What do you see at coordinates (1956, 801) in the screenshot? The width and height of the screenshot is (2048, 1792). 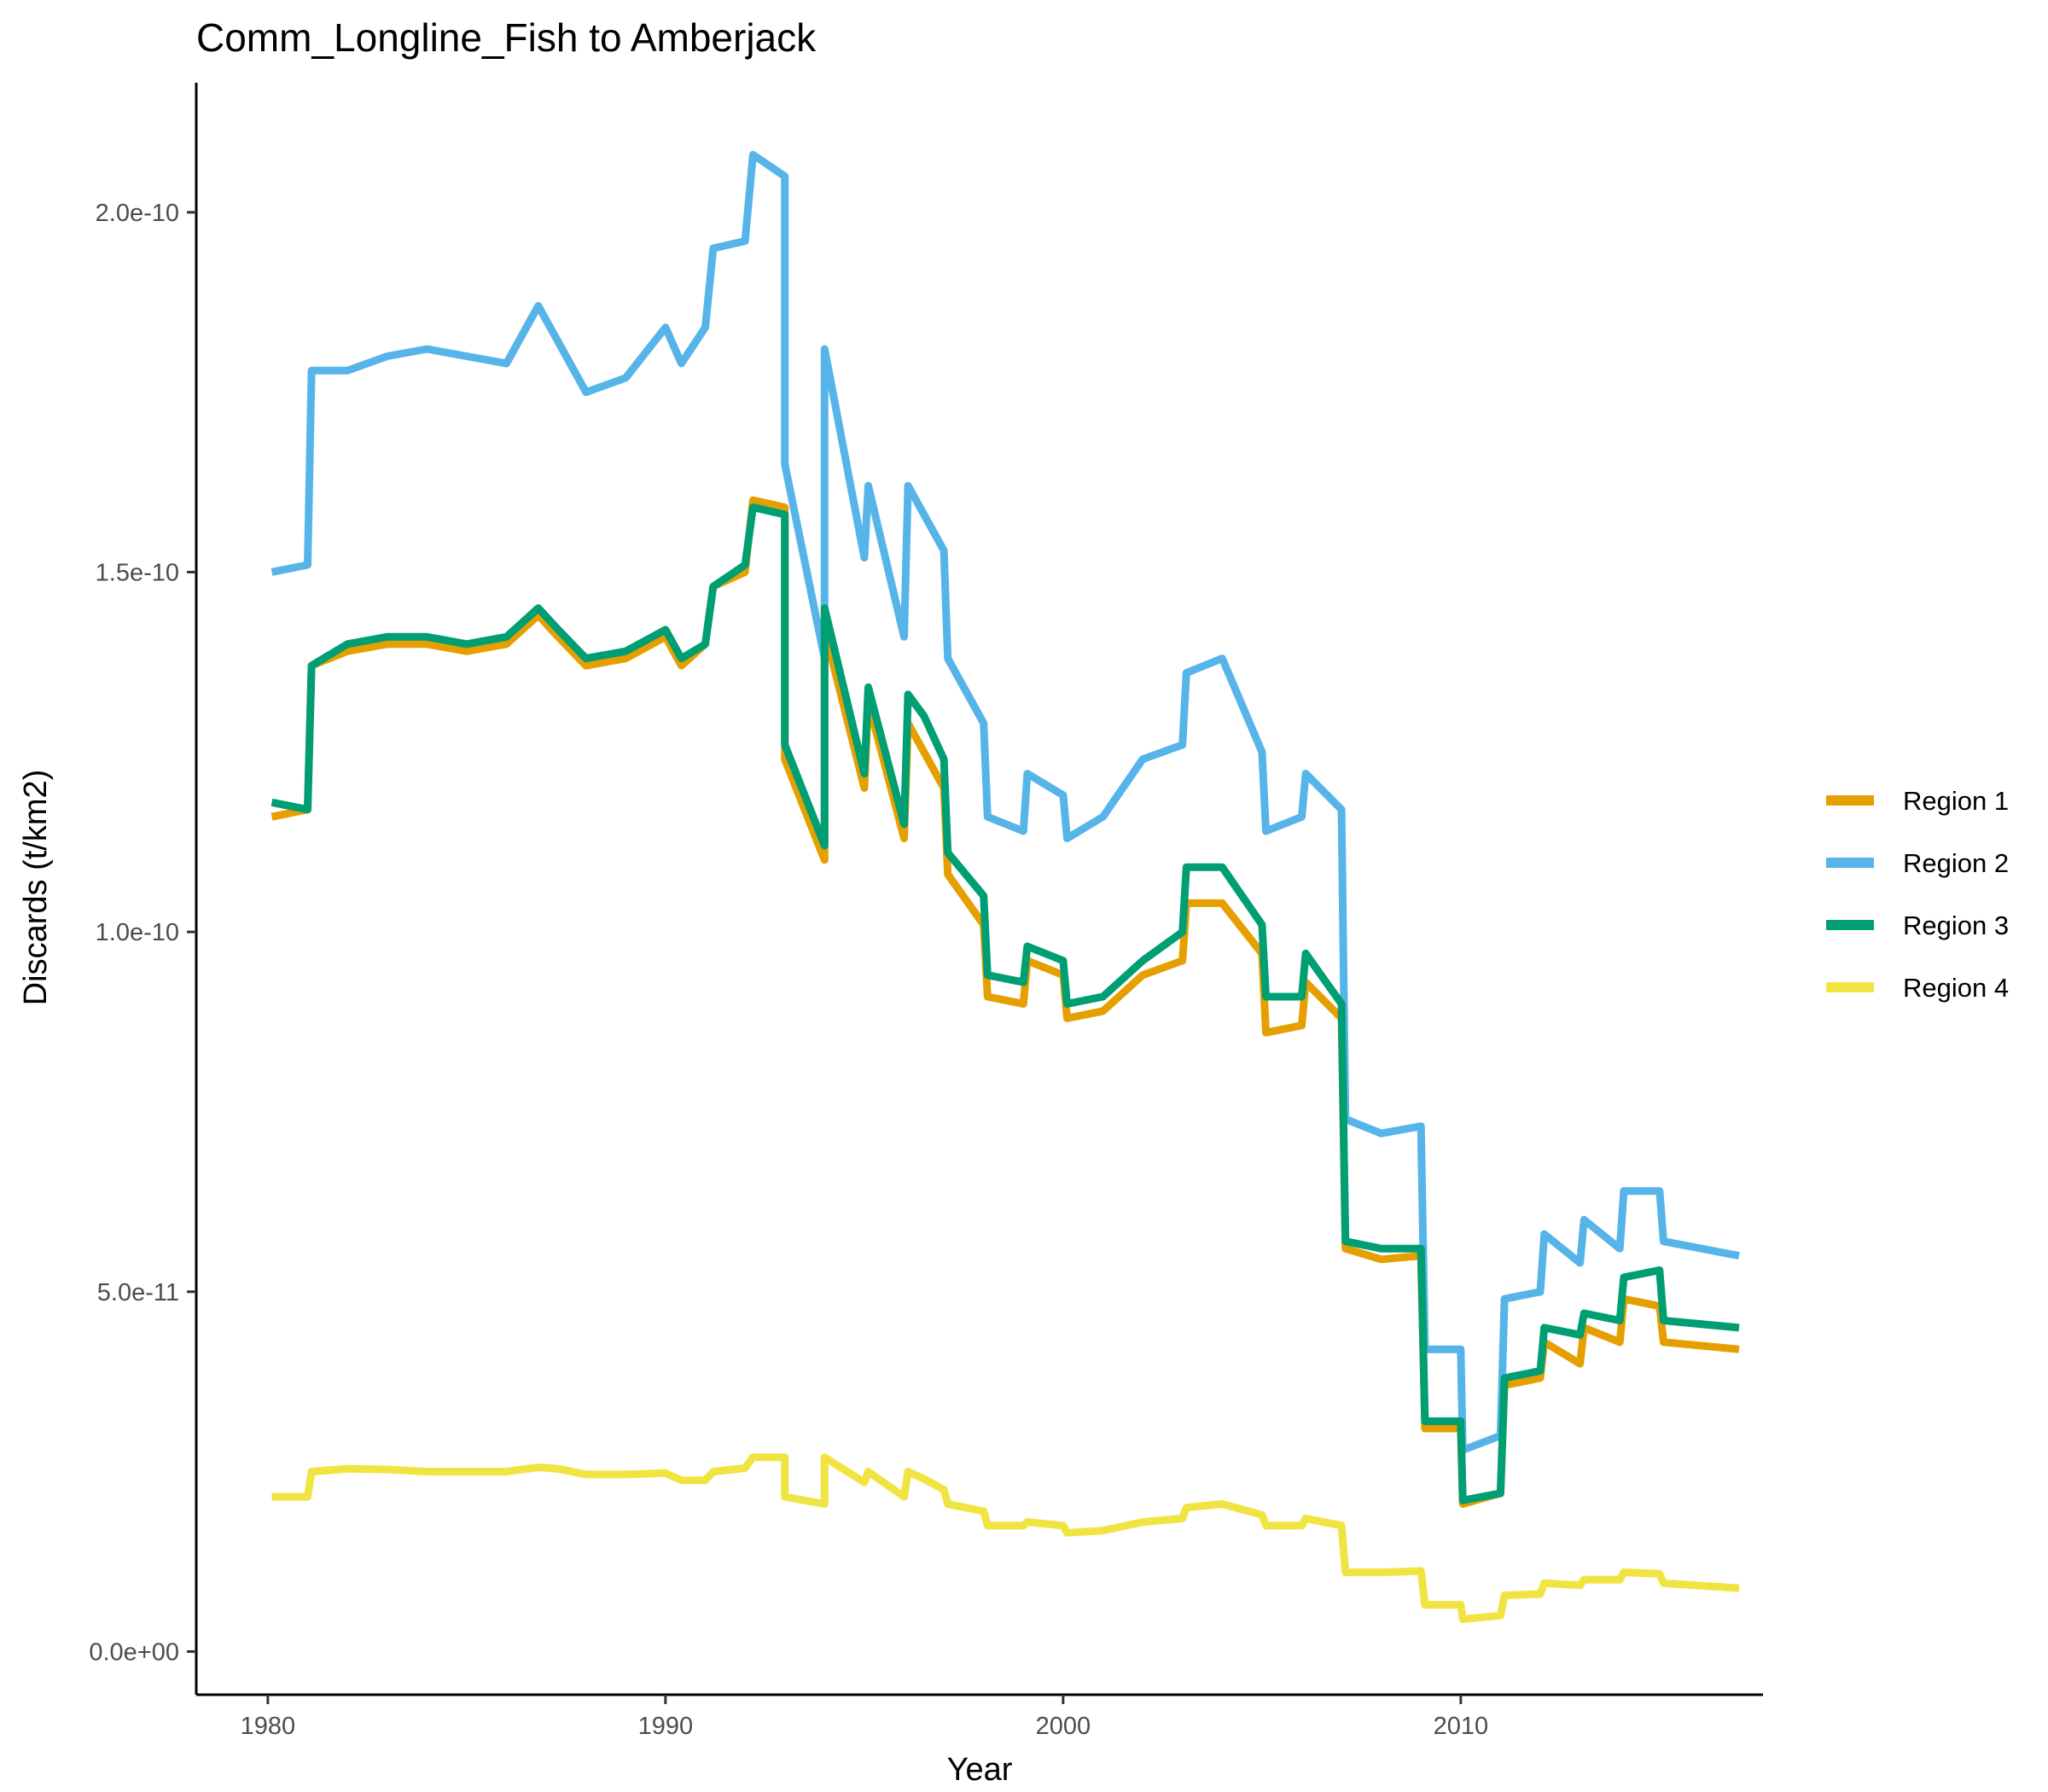 I see `legend-label-region-1: Region 1` at bounding box center [1956, 801].